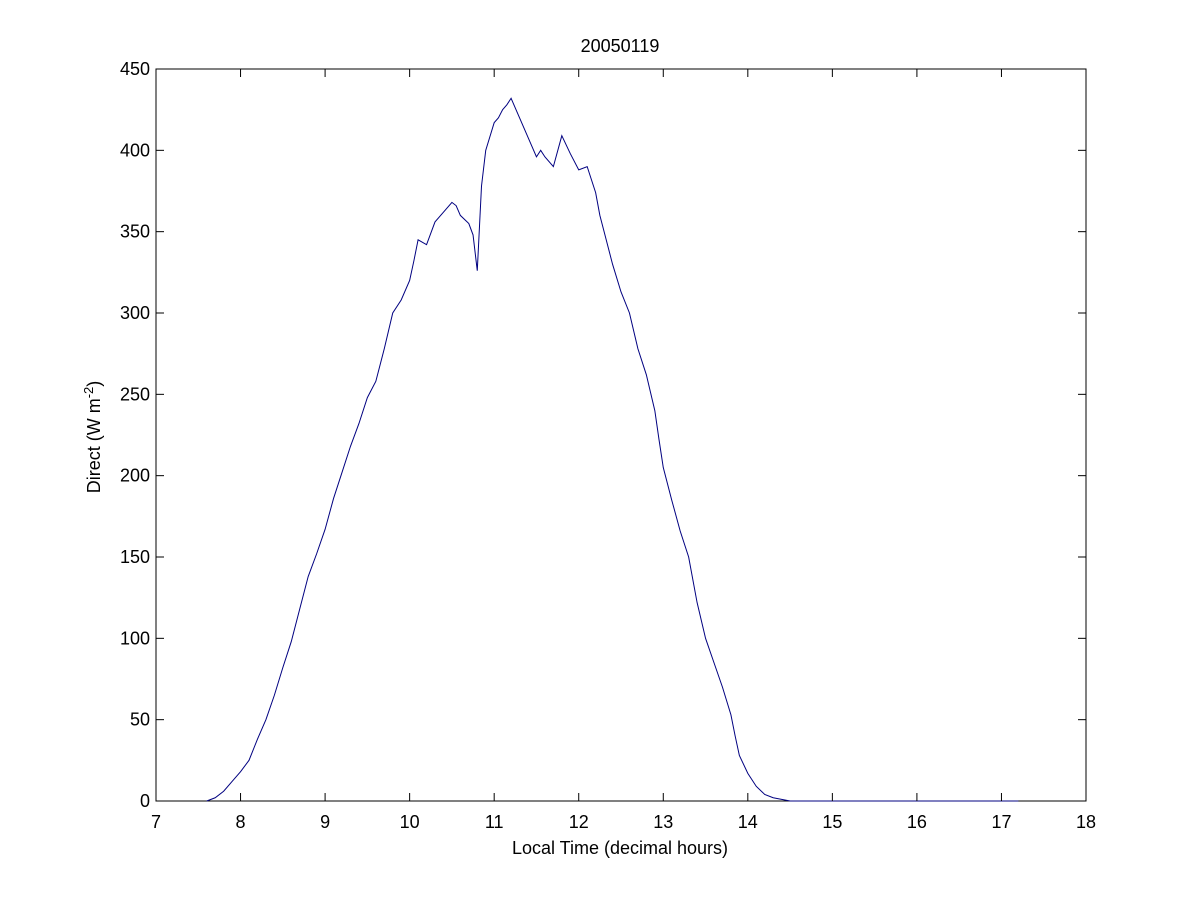  What do you see at coordinates (140, 720) in the screenshot?
I see `y-tick-label-1: 50` at bounding box center [140, 720].